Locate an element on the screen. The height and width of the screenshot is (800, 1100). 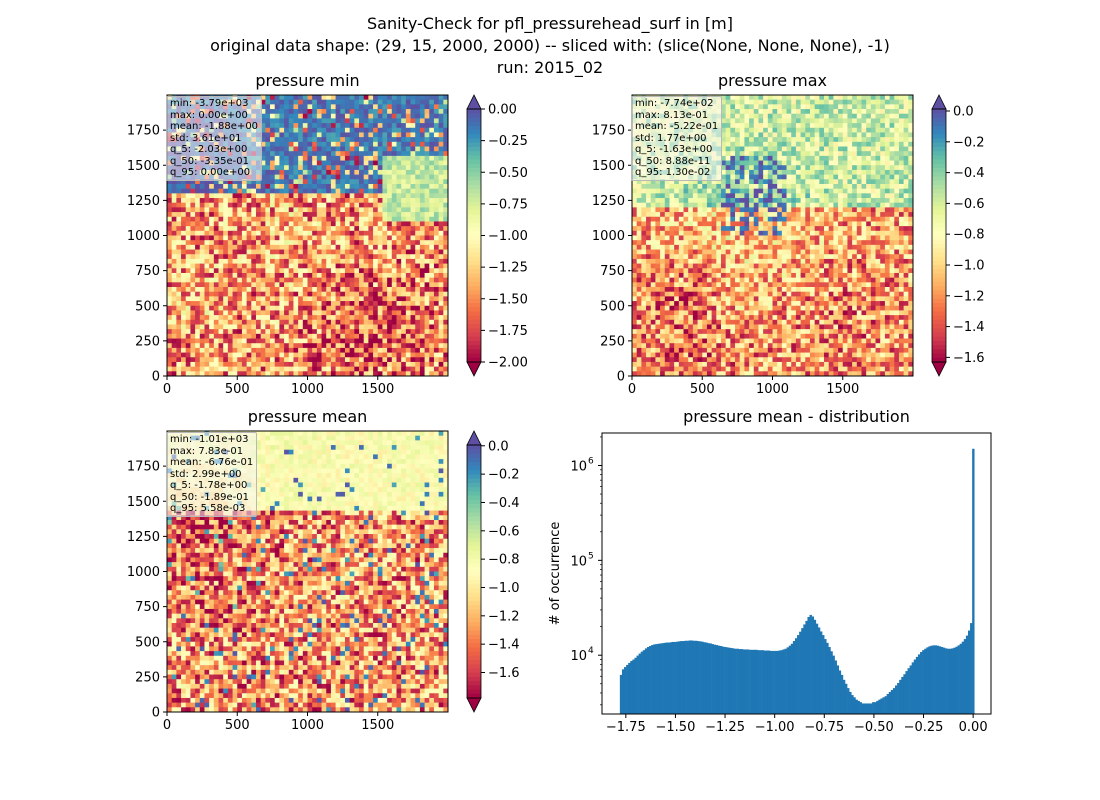
stat-line: min: -1.01e+03 is located at coordinates (209, 439).